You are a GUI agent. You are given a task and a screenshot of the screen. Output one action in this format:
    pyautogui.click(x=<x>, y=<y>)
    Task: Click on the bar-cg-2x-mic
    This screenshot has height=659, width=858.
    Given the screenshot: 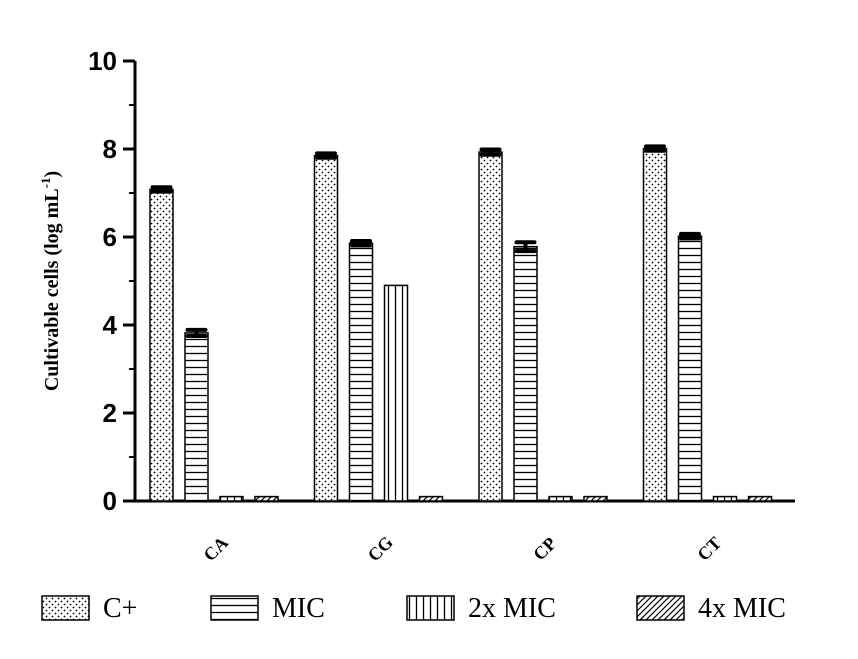 What is the action you would take?
    pyautogui.click(x=396, y=393)
    